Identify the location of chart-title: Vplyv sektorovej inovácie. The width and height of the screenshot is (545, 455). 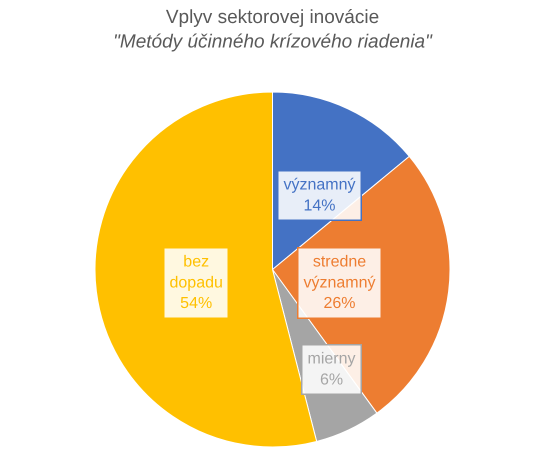
(273, 17).